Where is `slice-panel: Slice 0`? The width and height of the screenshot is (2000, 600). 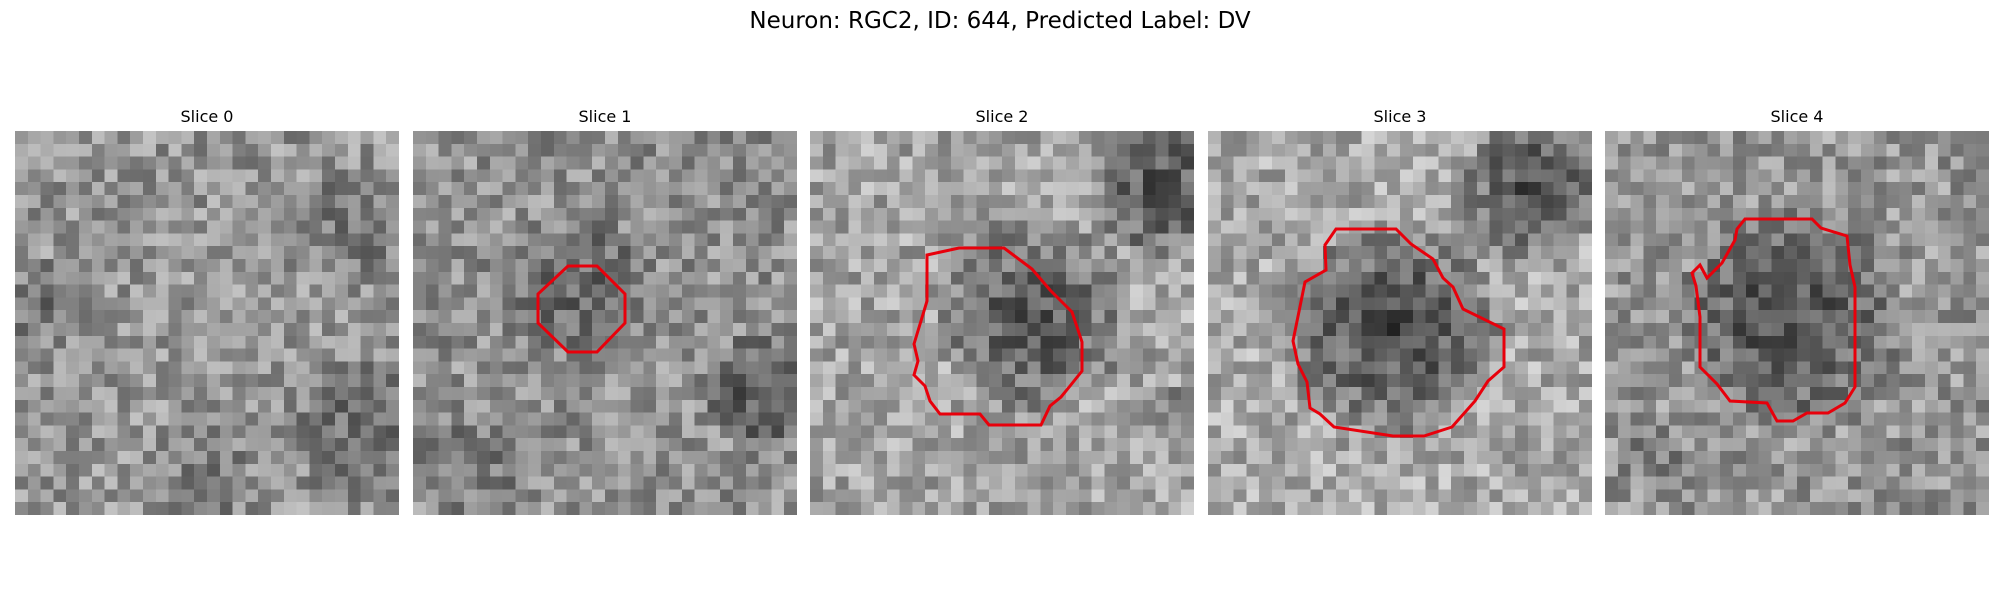 slice-panel: Slice 0 is located at coordinates (207, 311).